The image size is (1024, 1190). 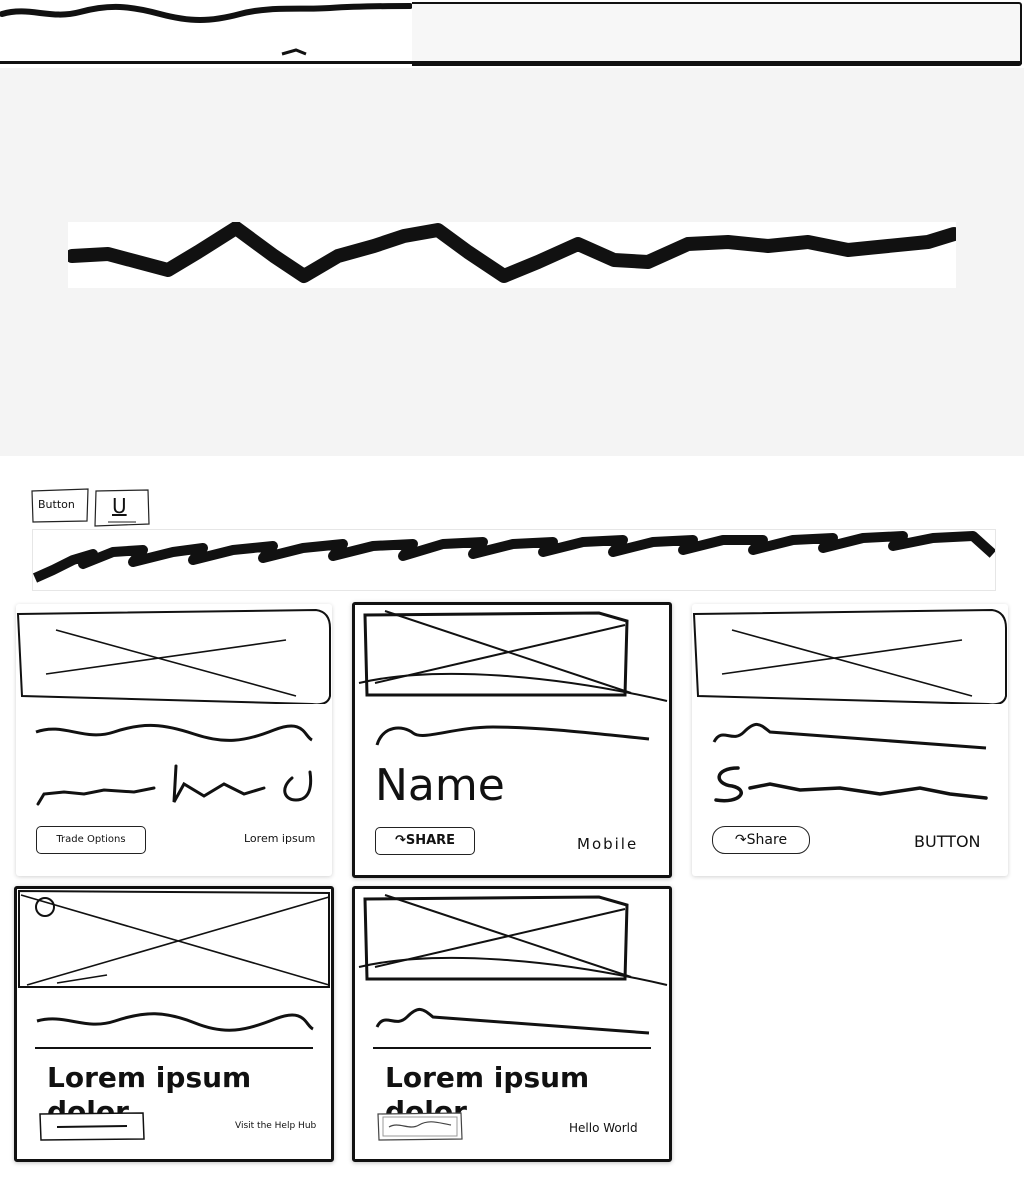 I want to click on card-5-button, so click(x=420, y=1127).